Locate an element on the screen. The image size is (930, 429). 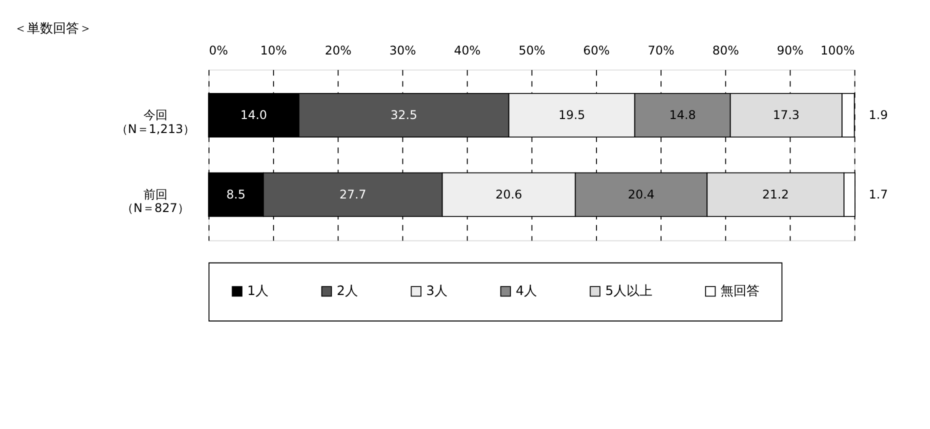
x-tick-label: 80% is located at coordinates (725, 50).